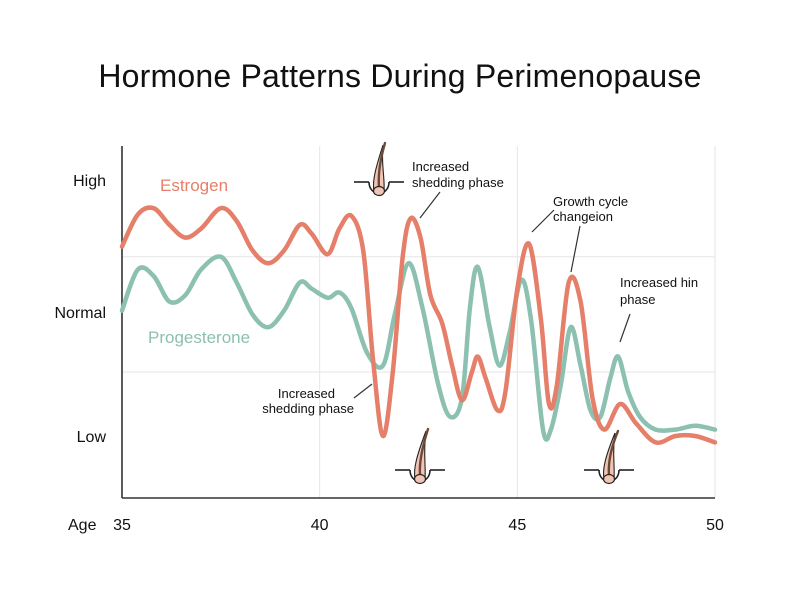 Image resolution: width=800 pixels, height=597 pixels. What do you see at coordinates (89, 181) in the screenshot?
I see `y-tick-high: High` at bounding box center [89, 181].